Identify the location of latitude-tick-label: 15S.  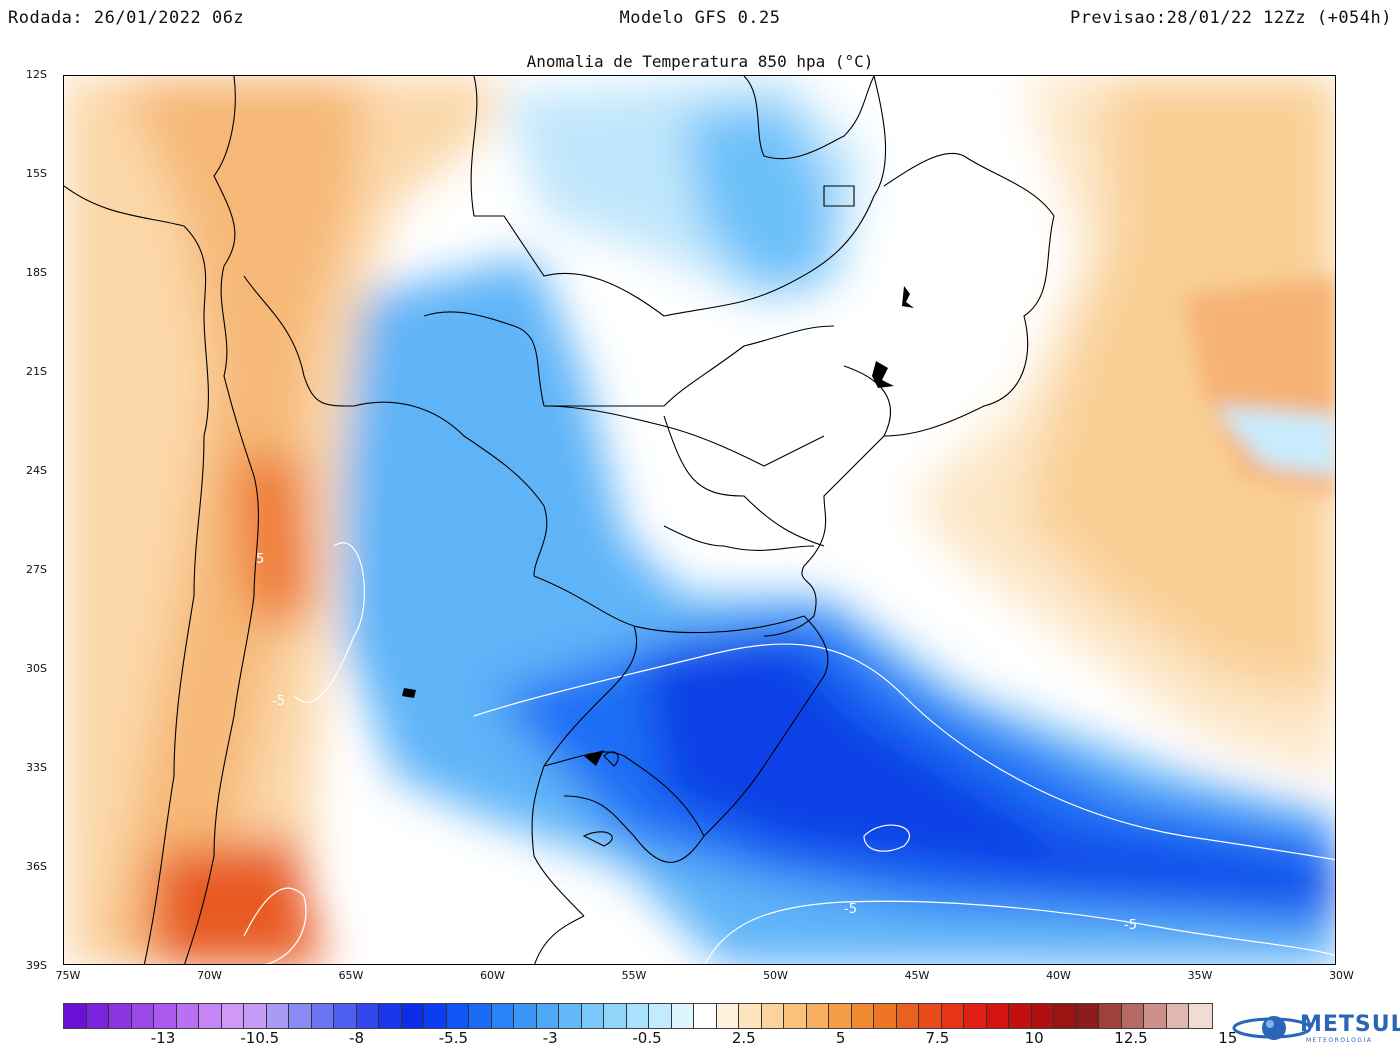
(36, 173).